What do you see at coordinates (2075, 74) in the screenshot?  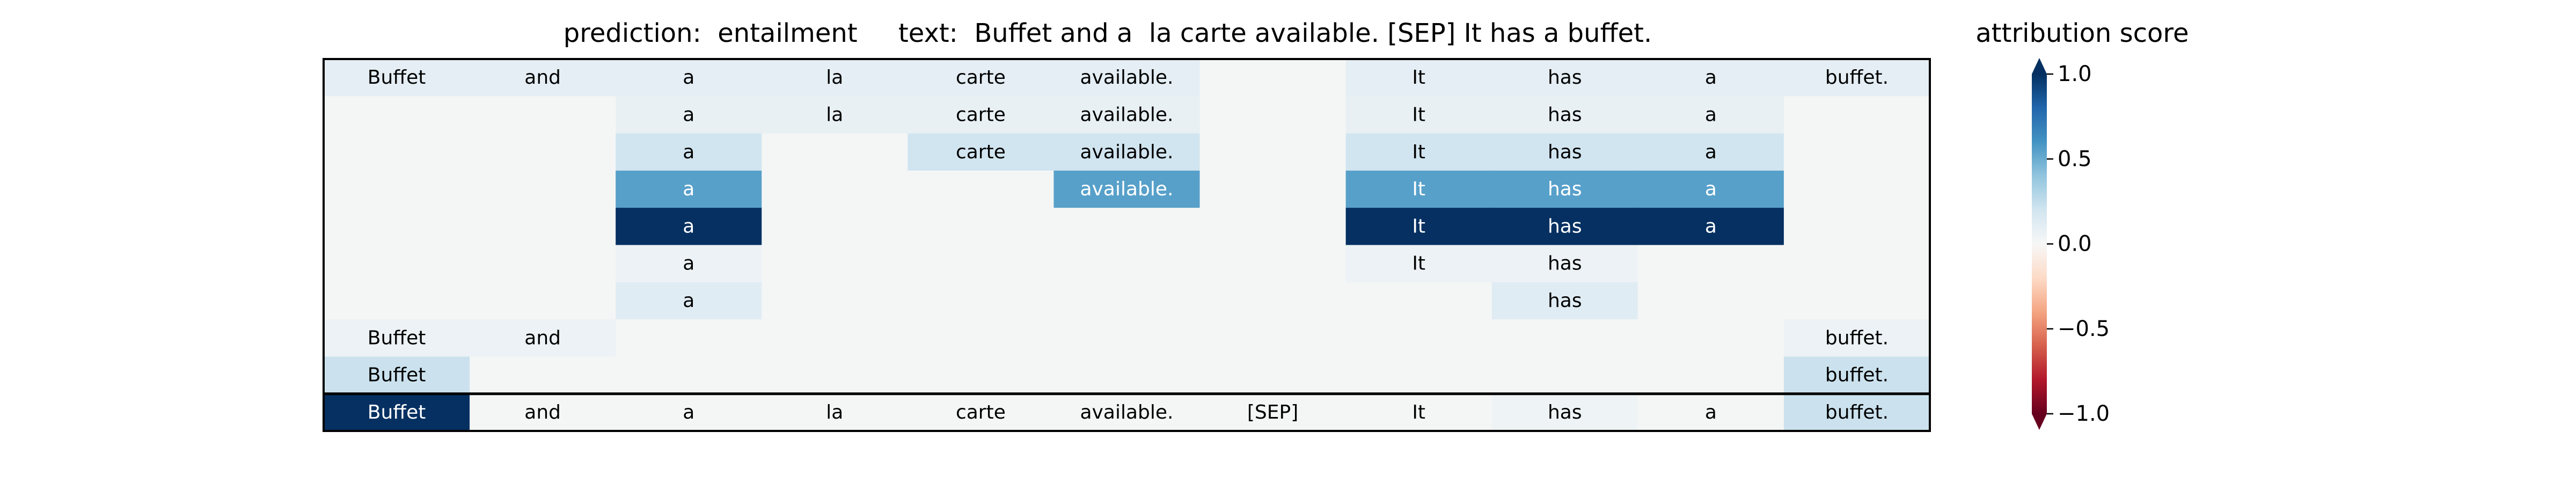 I see `colorbar-tick-label: 1.0` at bounding box center [2075, 74].